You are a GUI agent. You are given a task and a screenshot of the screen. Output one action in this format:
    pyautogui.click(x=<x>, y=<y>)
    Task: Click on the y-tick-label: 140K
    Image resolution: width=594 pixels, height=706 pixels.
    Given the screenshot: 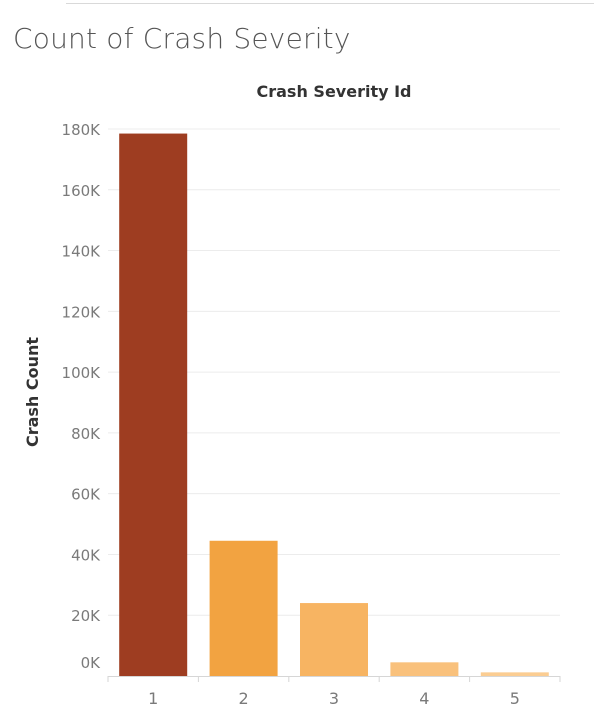 What is the action you would take?
    pyautogui.click(x=82, y=252)
    